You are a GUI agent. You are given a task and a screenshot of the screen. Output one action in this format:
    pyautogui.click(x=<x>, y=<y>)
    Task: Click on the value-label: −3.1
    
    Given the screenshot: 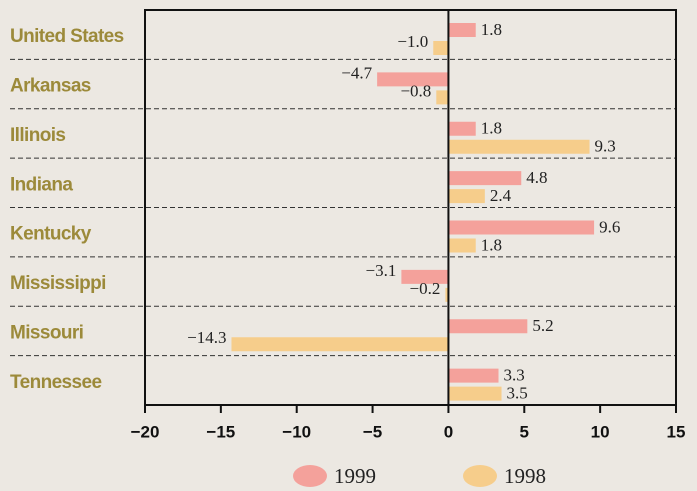 What is the action you would take?
    pyautogui.click(x=381, y=270)
    